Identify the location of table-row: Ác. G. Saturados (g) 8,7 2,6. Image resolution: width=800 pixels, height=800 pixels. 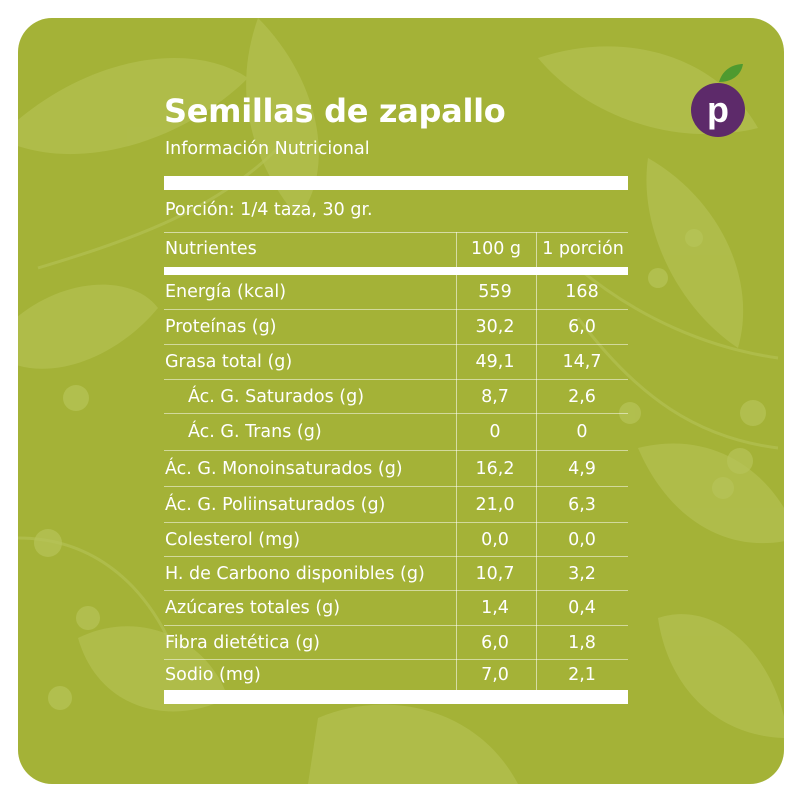
(396, 397).